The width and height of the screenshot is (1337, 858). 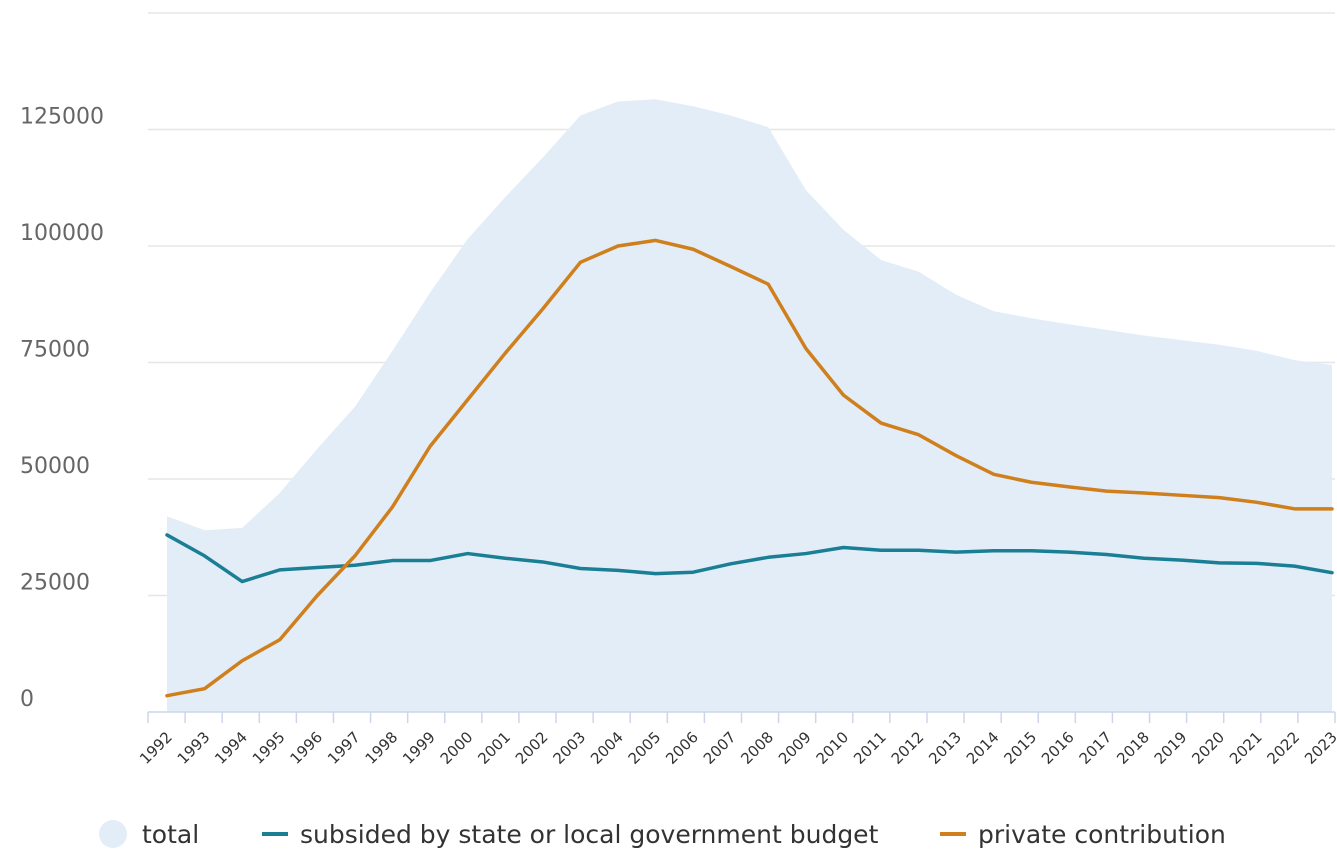 I want to click on x-tick-label: 2021, so click(x=1246, y=748).